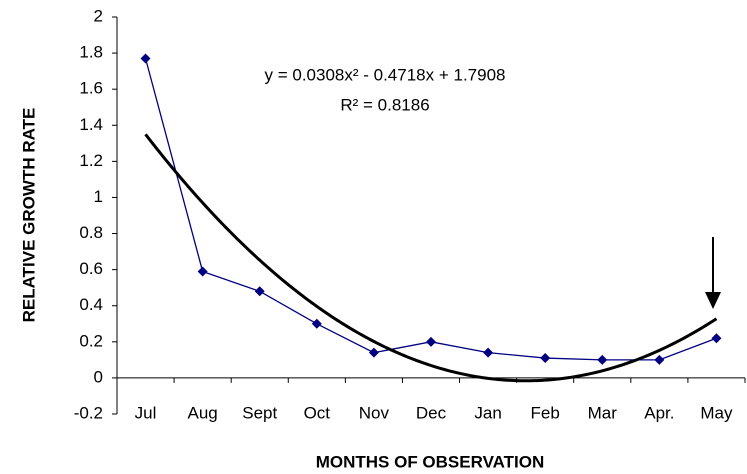 The width and height of the screenshot is (747, 474). I want to click on trend-r-squared: R² = 0.8186, so click(384, 104).